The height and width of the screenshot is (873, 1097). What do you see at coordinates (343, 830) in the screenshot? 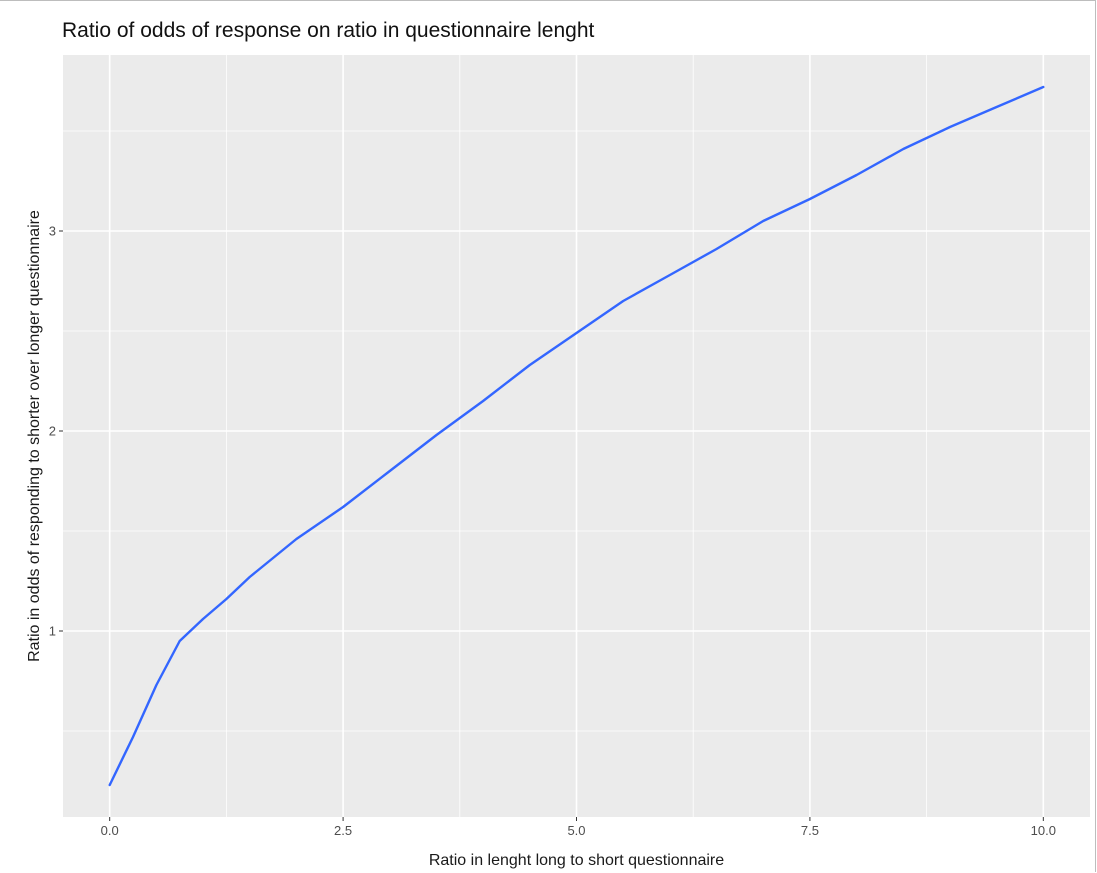
I see `x-tick-label: 2.5` at bounding box center [343, 830].